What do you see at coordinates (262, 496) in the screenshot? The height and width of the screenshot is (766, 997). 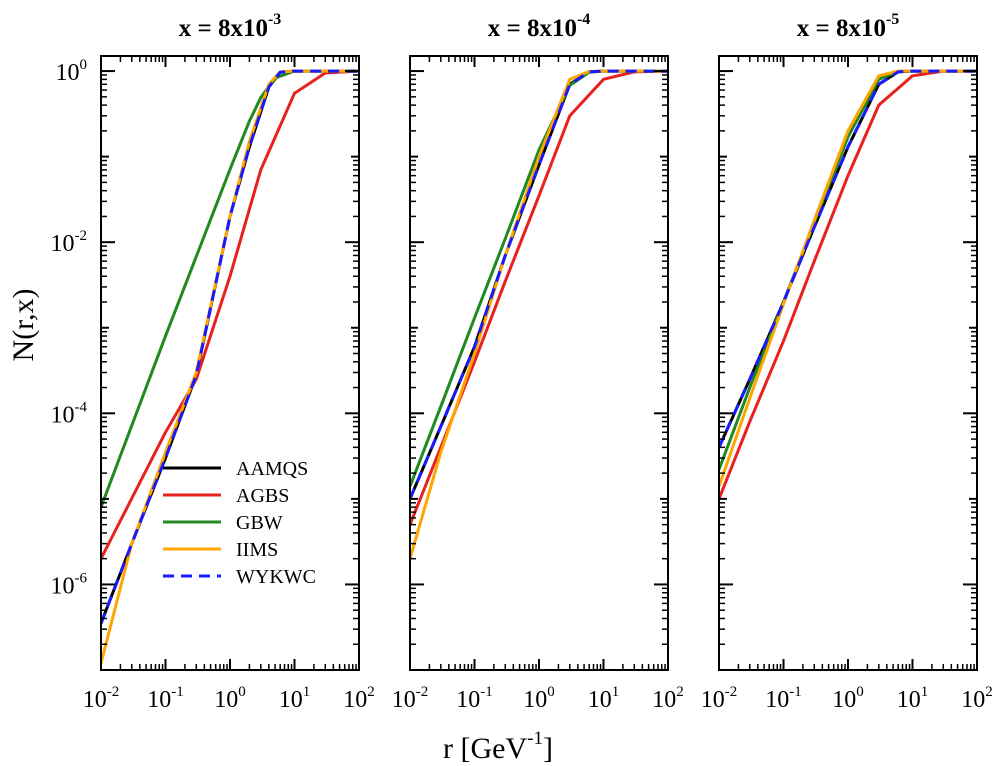 I see `legend-label-agbs: AGBS` at bounding box center [262, 496].